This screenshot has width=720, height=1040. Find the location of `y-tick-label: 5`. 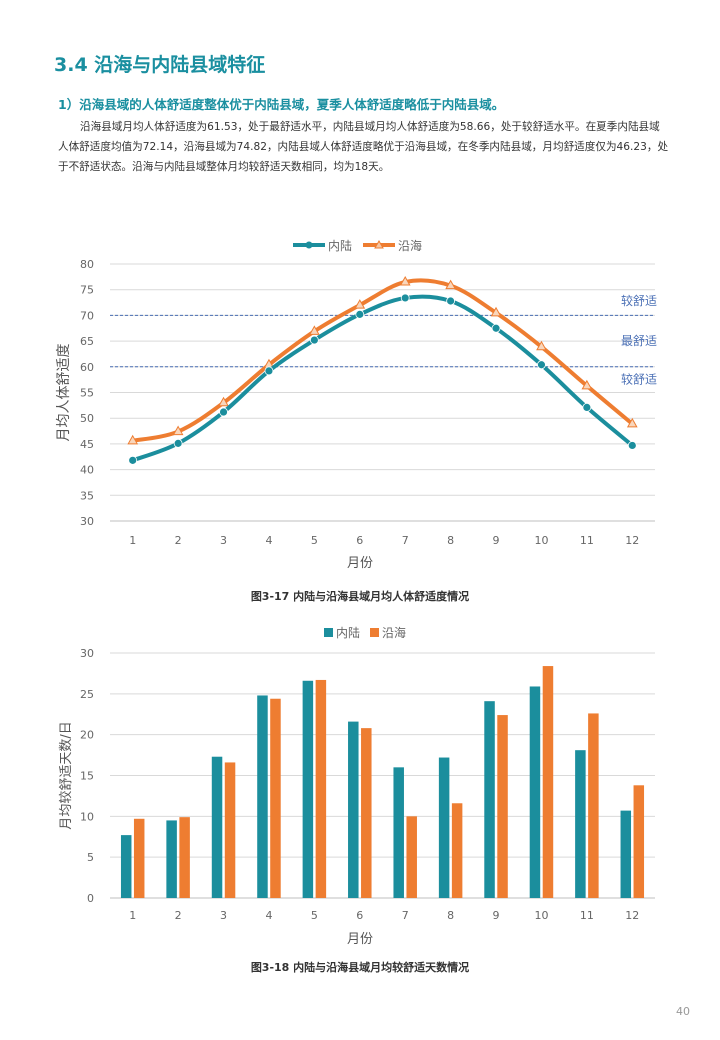

y-tick-label: 5 is located at coordinates (90, 857).